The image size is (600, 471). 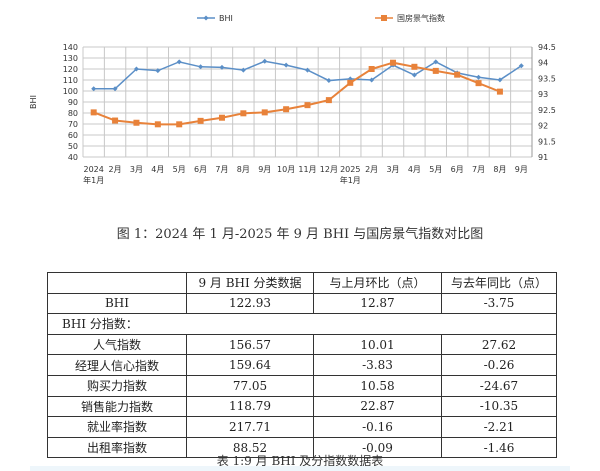 I want to click on cell: -0.26, so click(x=499, y=365).